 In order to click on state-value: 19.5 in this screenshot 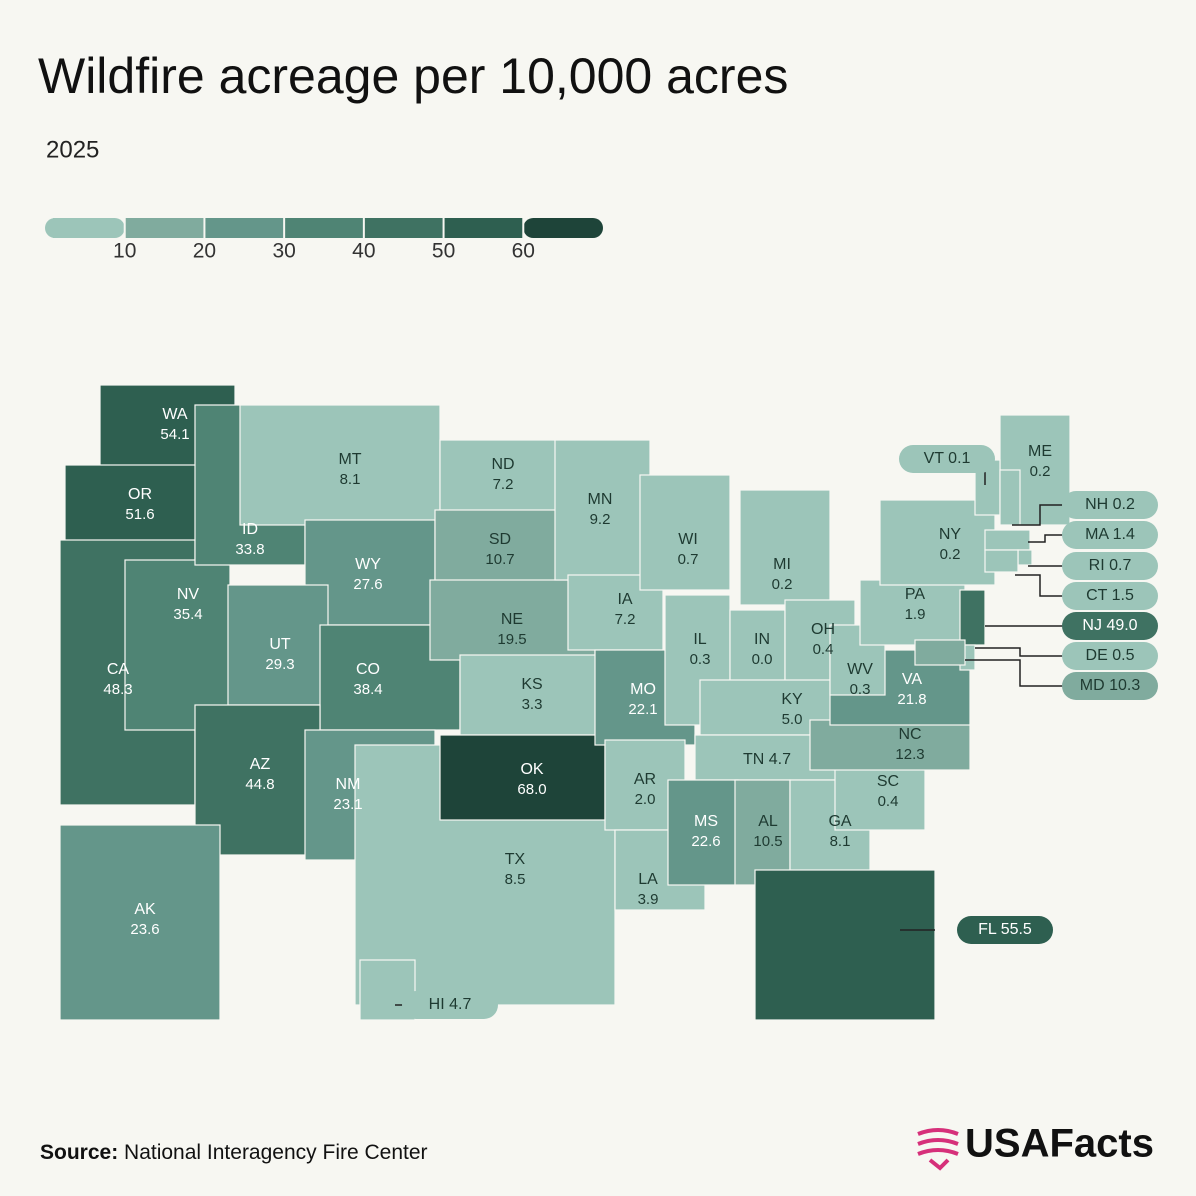, I will do `click(511, 639)`.